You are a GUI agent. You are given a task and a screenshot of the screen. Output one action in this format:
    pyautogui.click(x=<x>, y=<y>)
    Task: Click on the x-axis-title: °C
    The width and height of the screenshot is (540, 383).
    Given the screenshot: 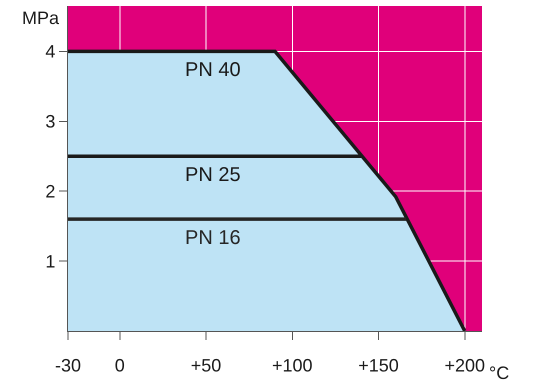 What is the action you would take?
    pyautogui.click(x=499, y=373)
    